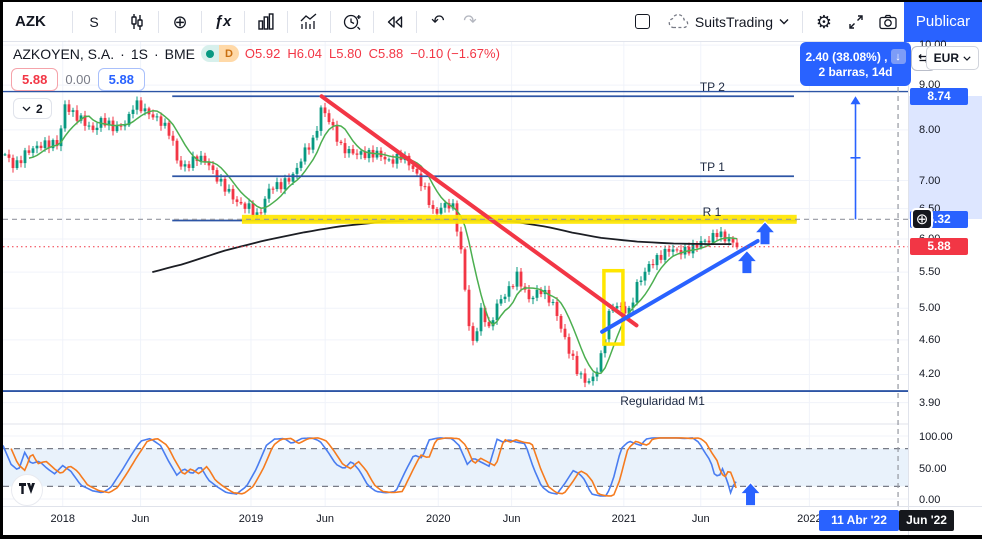 This screenshot has height=539, width=982. Describe the element at coordinates (926, 520) in the screenshot. I see `crosshair-date-marker: Jun '22` at that location.